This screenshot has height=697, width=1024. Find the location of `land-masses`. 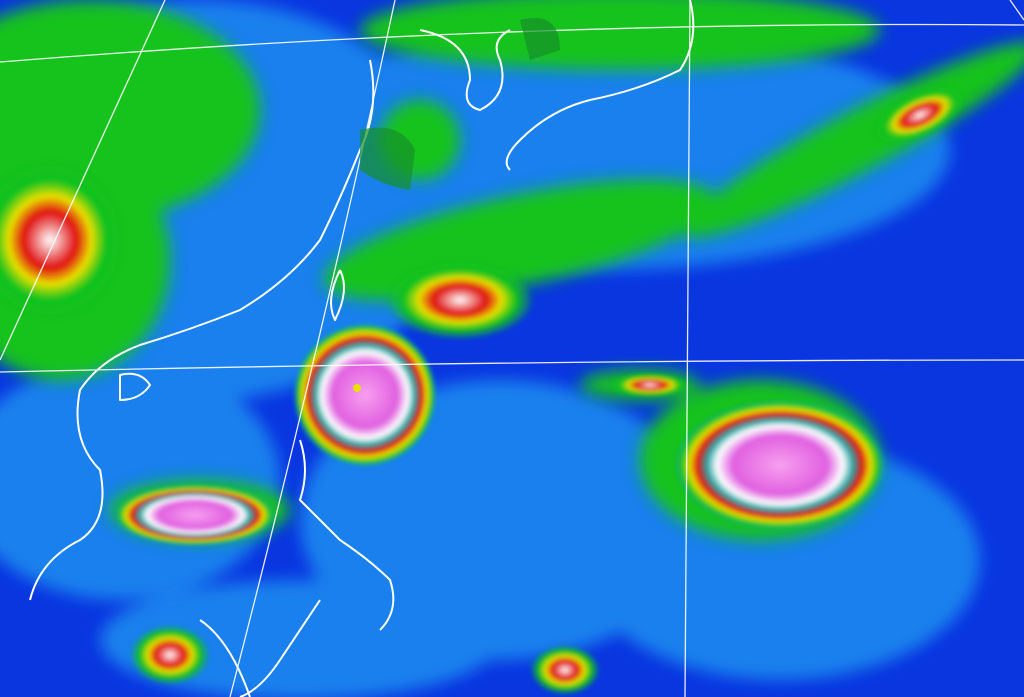

land-masses is located at coordinates (460, 104).